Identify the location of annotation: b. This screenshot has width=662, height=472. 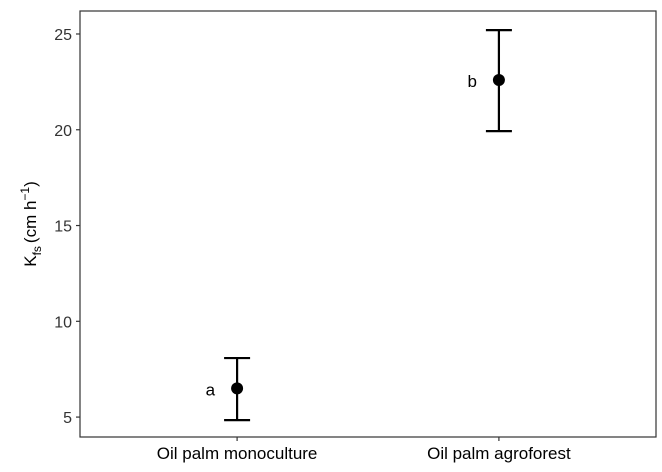
(471, 81).